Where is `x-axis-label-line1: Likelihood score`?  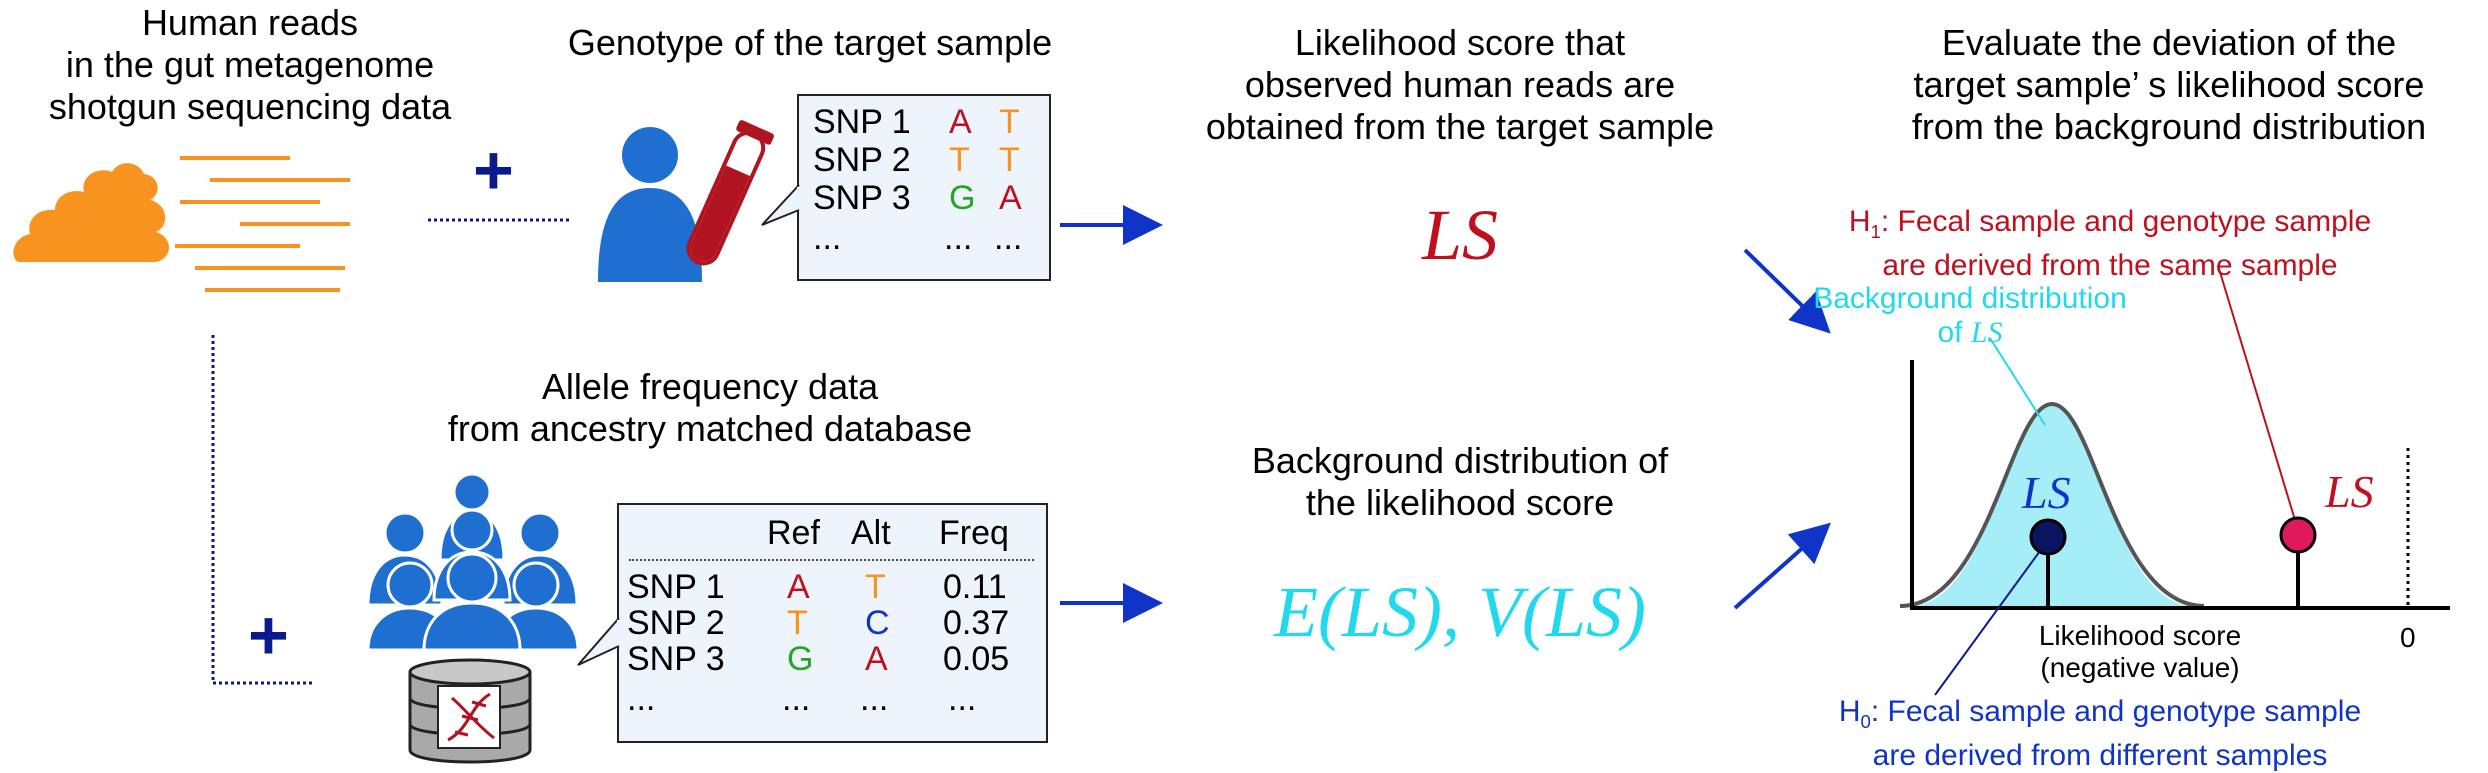 x-axis-label-line1: Likelihood score is located at coordinates (2140, 635).